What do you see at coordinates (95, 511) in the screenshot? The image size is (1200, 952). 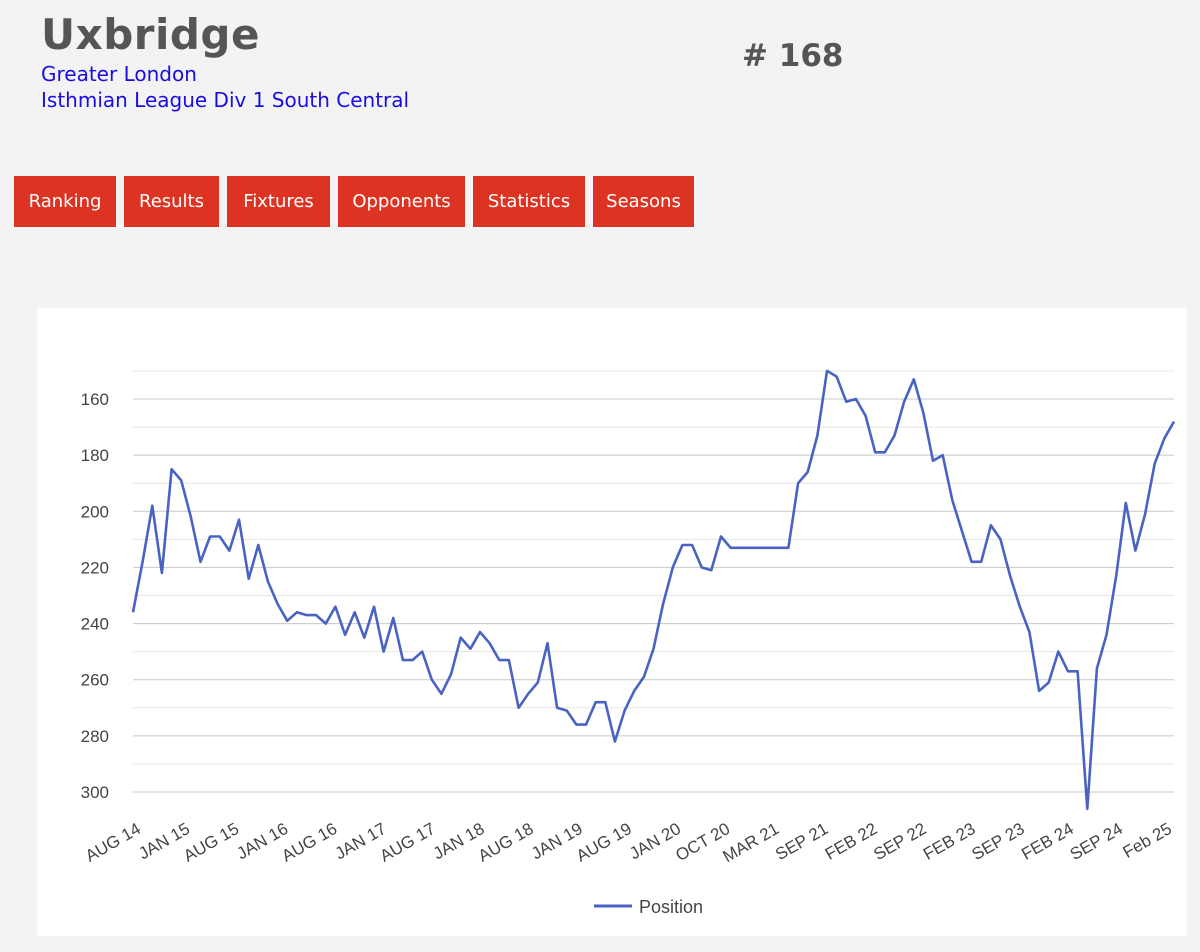 I see `y-tick-label: 200` at bounding box center [95, 511].